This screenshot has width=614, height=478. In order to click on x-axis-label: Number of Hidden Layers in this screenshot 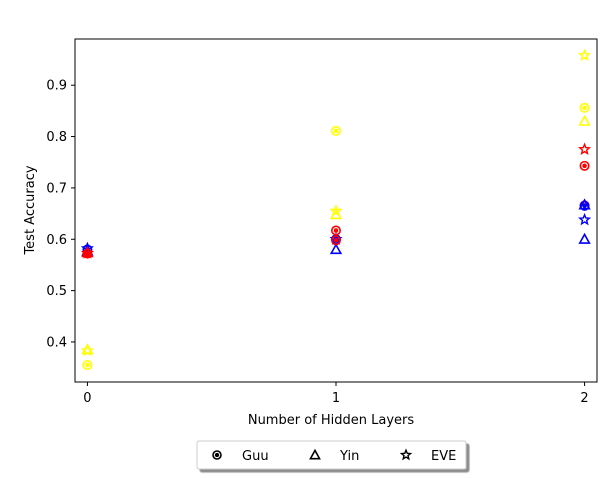, I will do `click(331, 420)`.